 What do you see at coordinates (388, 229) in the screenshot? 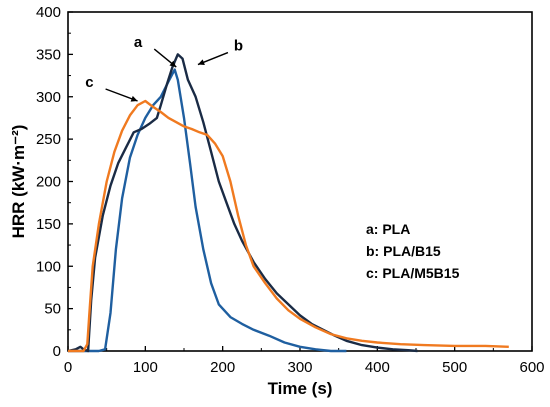
I see `legend-item-a: a: PLA` at bounding box center [388, 229].